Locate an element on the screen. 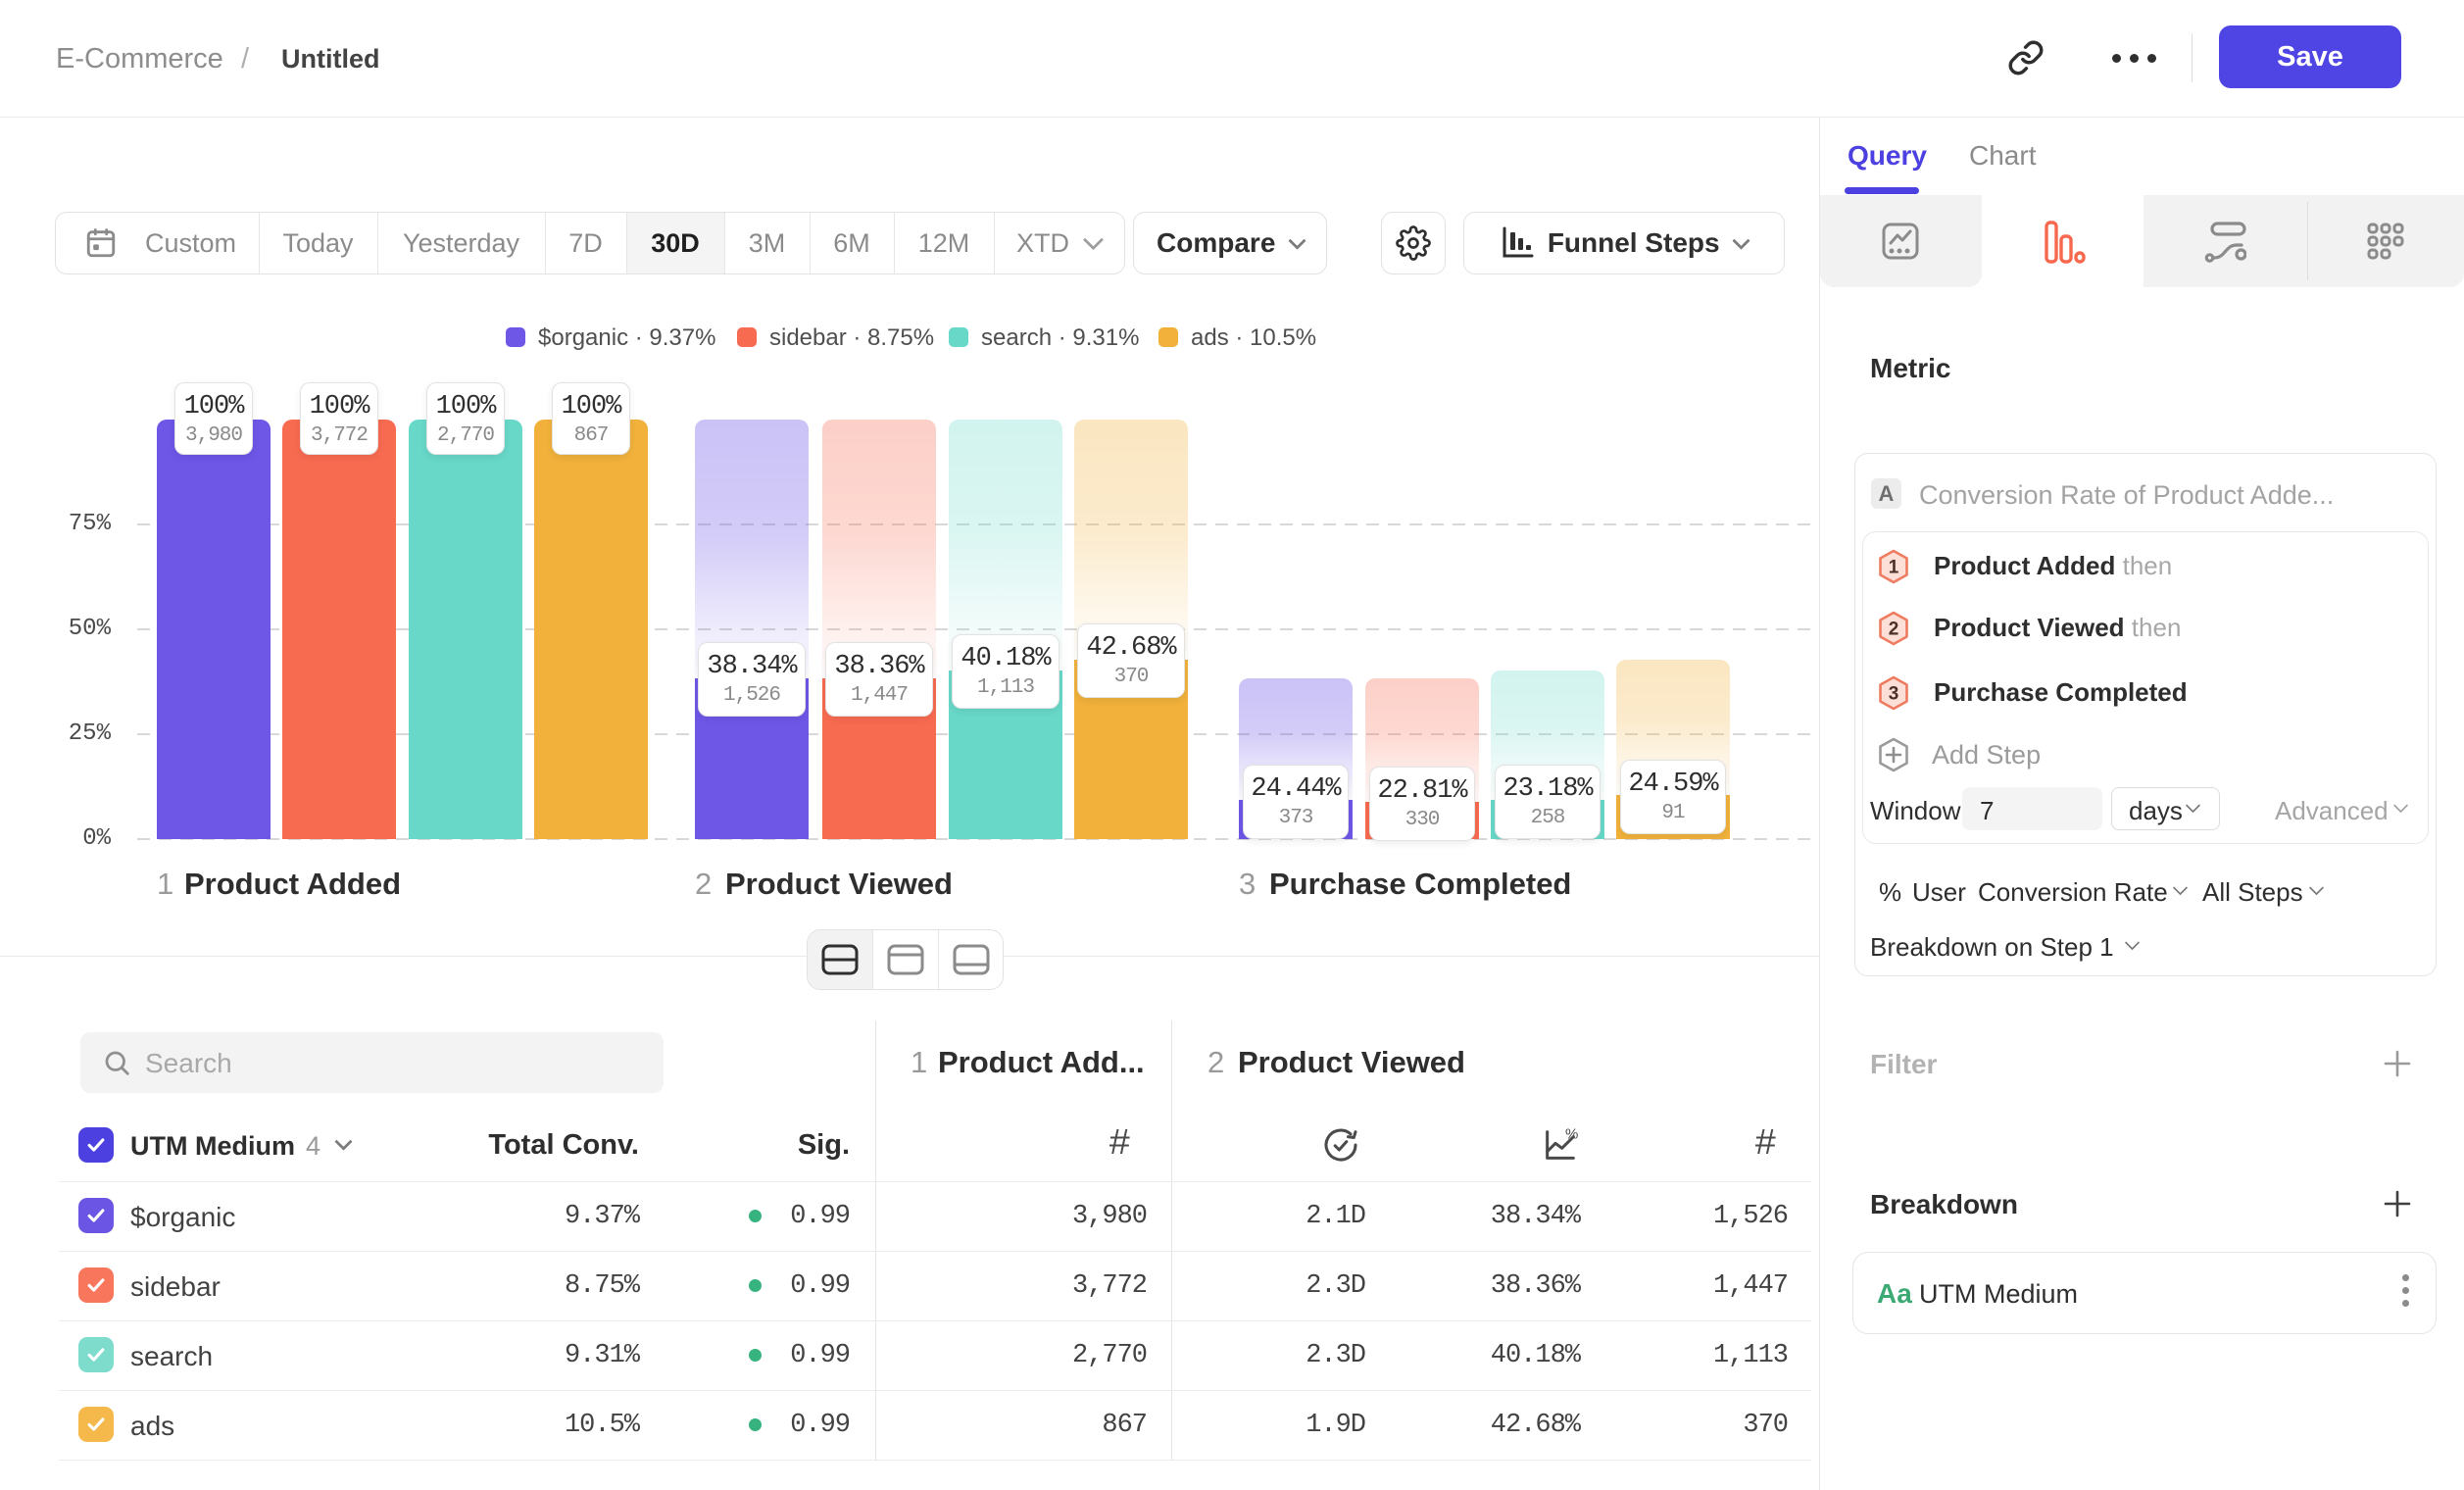  svg-text: 2 is located at coordinates (1894, 630).